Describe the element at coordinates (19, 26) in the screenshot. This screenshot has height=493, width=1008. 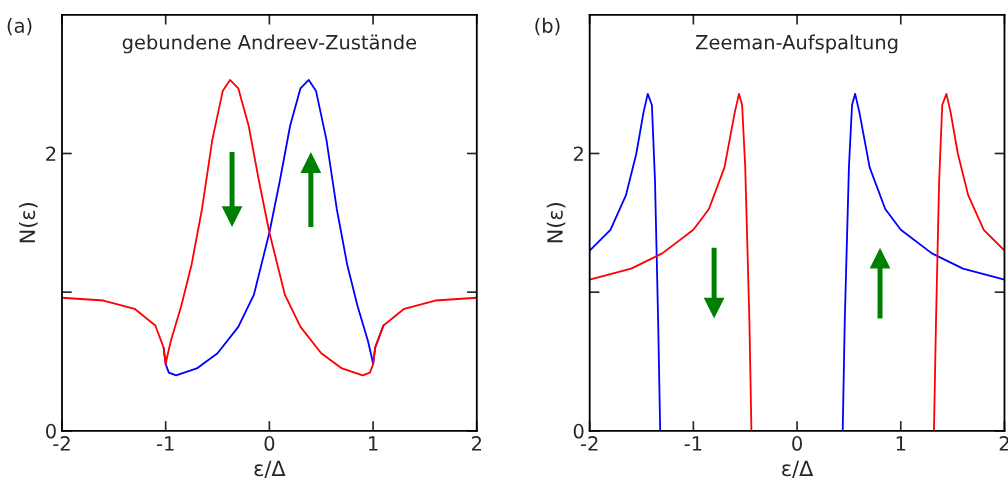
I see `text: (a)` at that location.